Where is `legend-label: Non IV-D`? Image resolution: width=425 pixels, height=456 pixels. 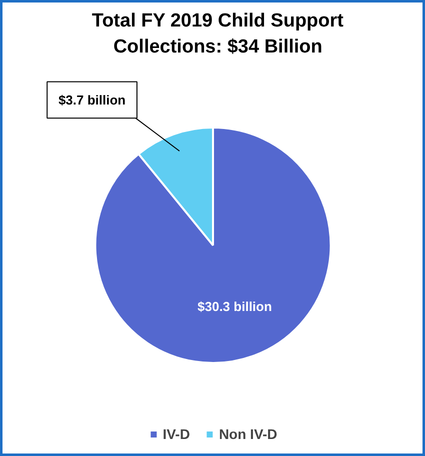
legend-label: Non IV-D is located at coordinates (248, 434).